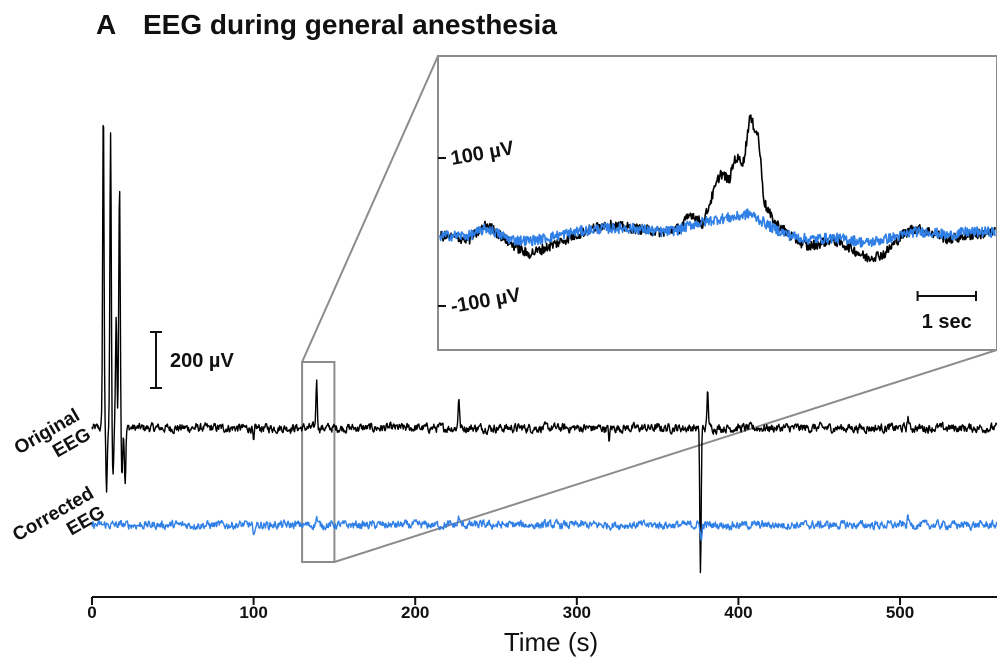 The image size is (997, 662). Describe the element at coordinates (947, 322) in the screenshot. I see `time-scale-bar-label: 1 sec` at that location.